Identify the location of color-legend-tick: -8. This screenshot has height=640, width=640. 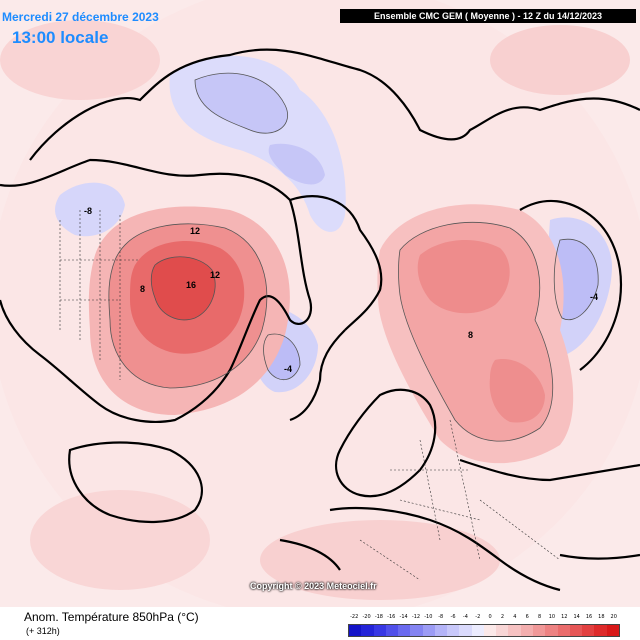
(441, 617).